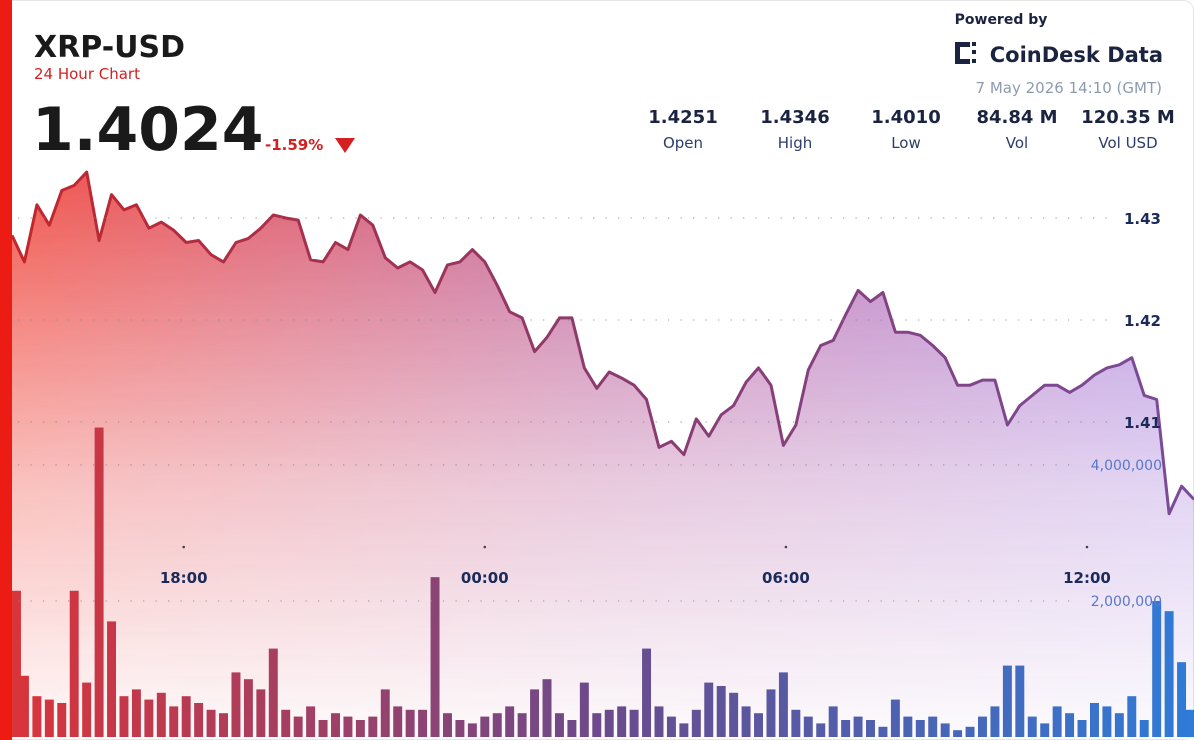 Image resolution: width=1194 pixels, height=740 pixels. Describe the element at coordinates (1142, 321) in the screenshot. I see `y-tick-label: 1.42` at that location.